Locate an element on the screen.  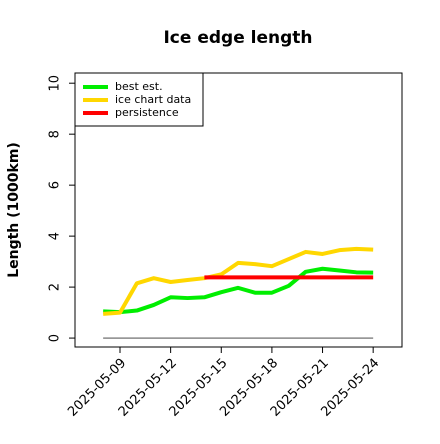
y-axis-label: Length (1000km) is located at coordinates (14, 210).